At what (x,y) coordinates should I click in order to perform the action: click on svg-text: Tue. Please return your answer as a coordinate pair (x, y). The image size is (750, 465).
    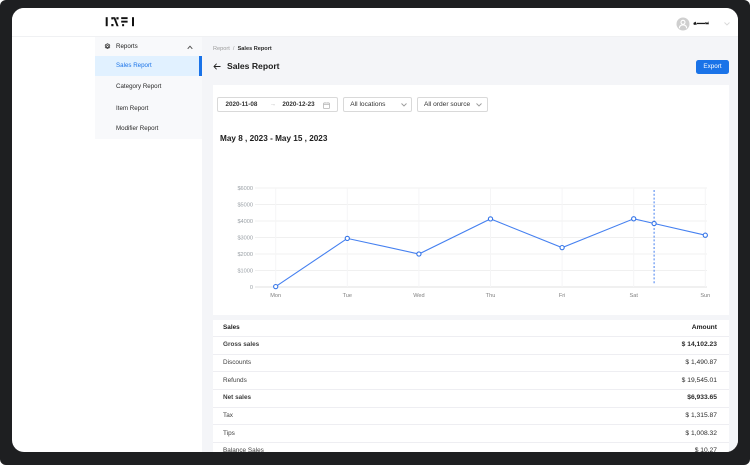
    Looking at the image, I should click on (347, 296).